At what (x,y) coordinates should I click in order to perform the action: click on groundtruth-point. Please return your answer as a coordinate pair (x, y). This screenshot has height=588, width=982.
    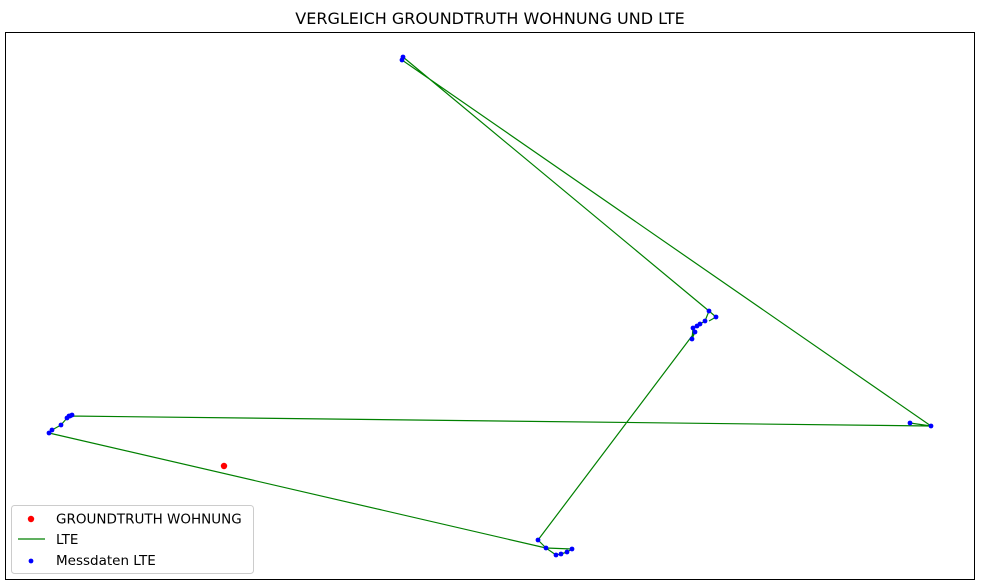
    Looking at the image, I should click on (224, 466).